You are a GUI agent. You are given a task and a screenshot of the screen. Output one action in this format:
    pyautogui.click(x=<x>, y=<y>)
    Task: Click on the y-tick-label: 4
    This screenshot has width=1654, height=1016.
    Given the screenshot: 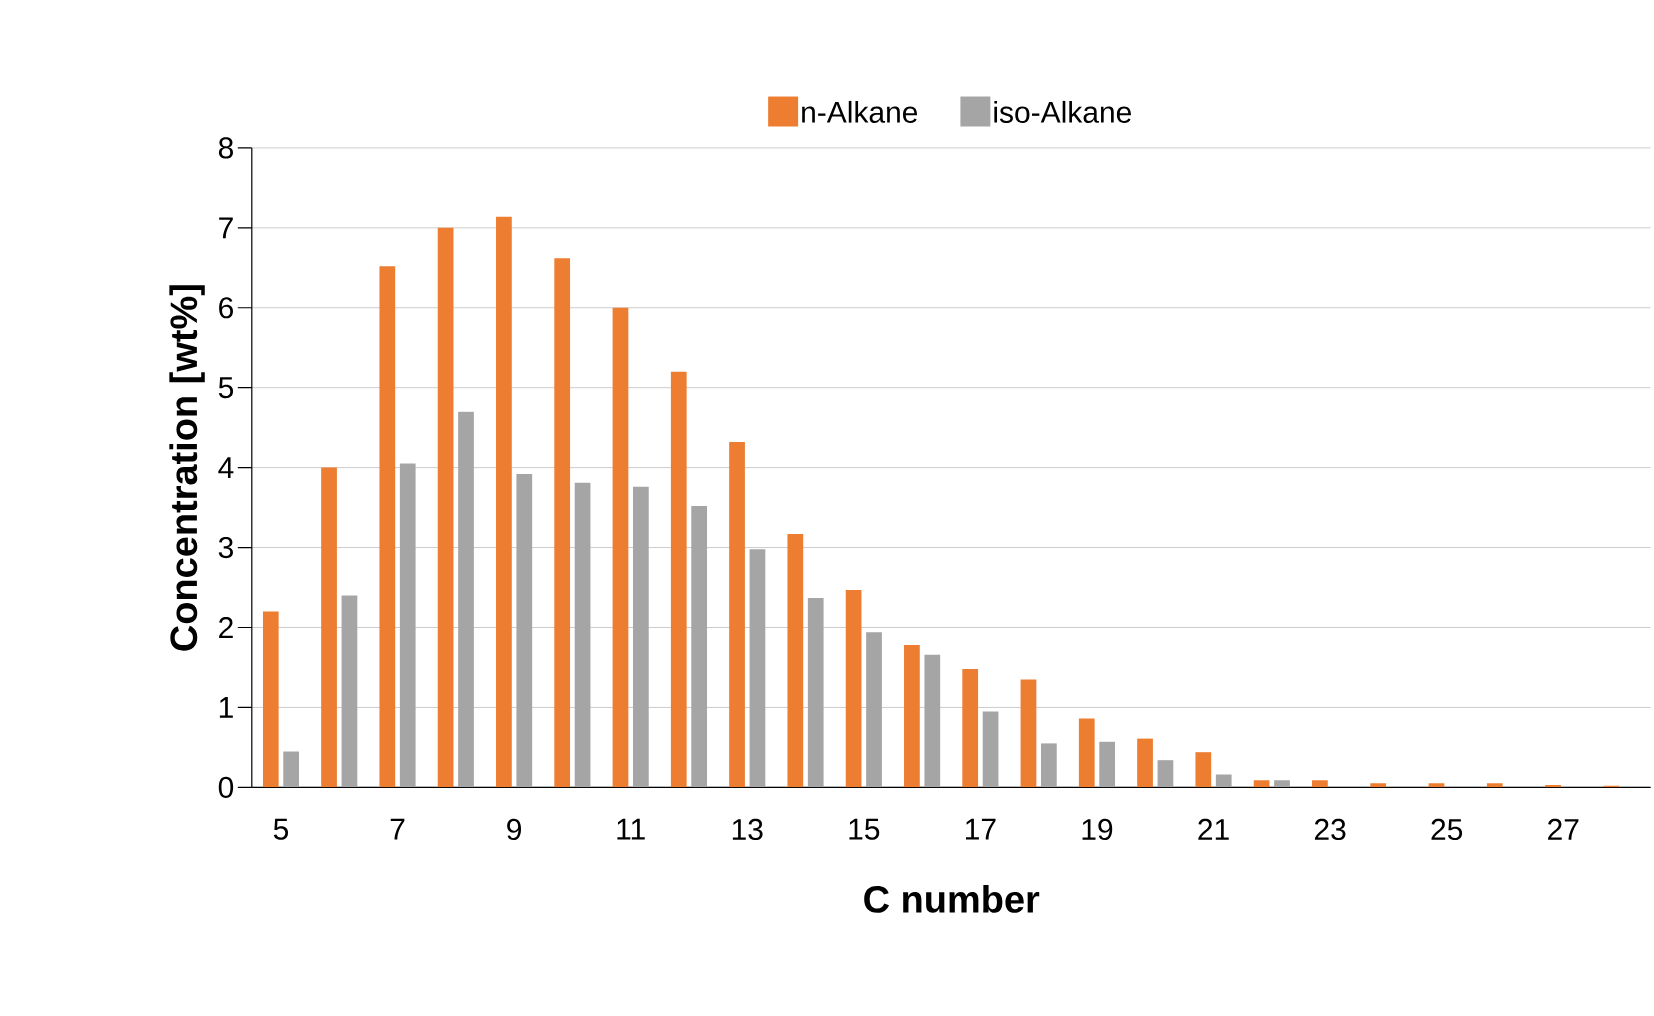 What is the action you would take?
    pyautogui.click(x=226, y=467)
    